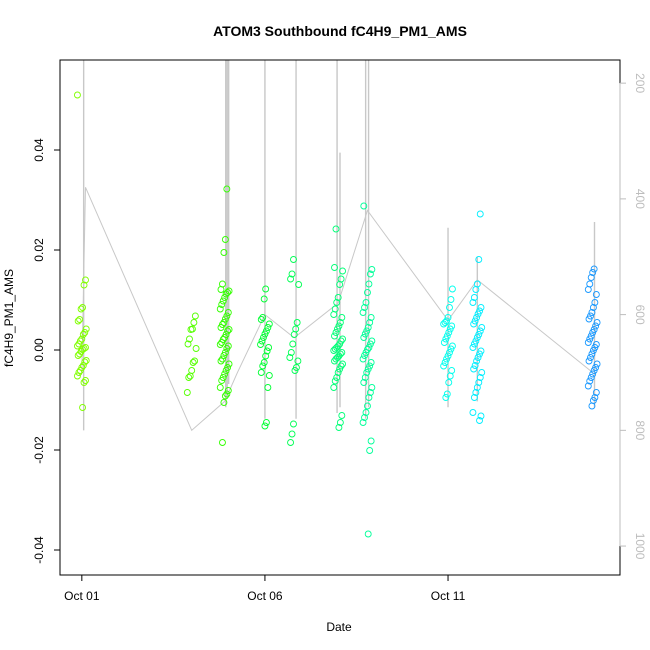 The width and height of the screenshot is (650, 650). What do you see at coordinates (265, 596) in the screenshot?
I see `x-tick-label: Oct 06` at bounding box center [265, 596].